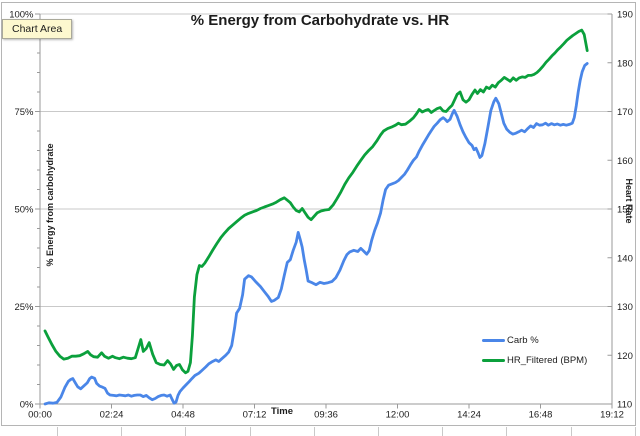 The image size is (640, 436). Describe the element at coordinates (183, 415) in the screenshot. I see `x-axis-tick-label: 04:48` at that location.